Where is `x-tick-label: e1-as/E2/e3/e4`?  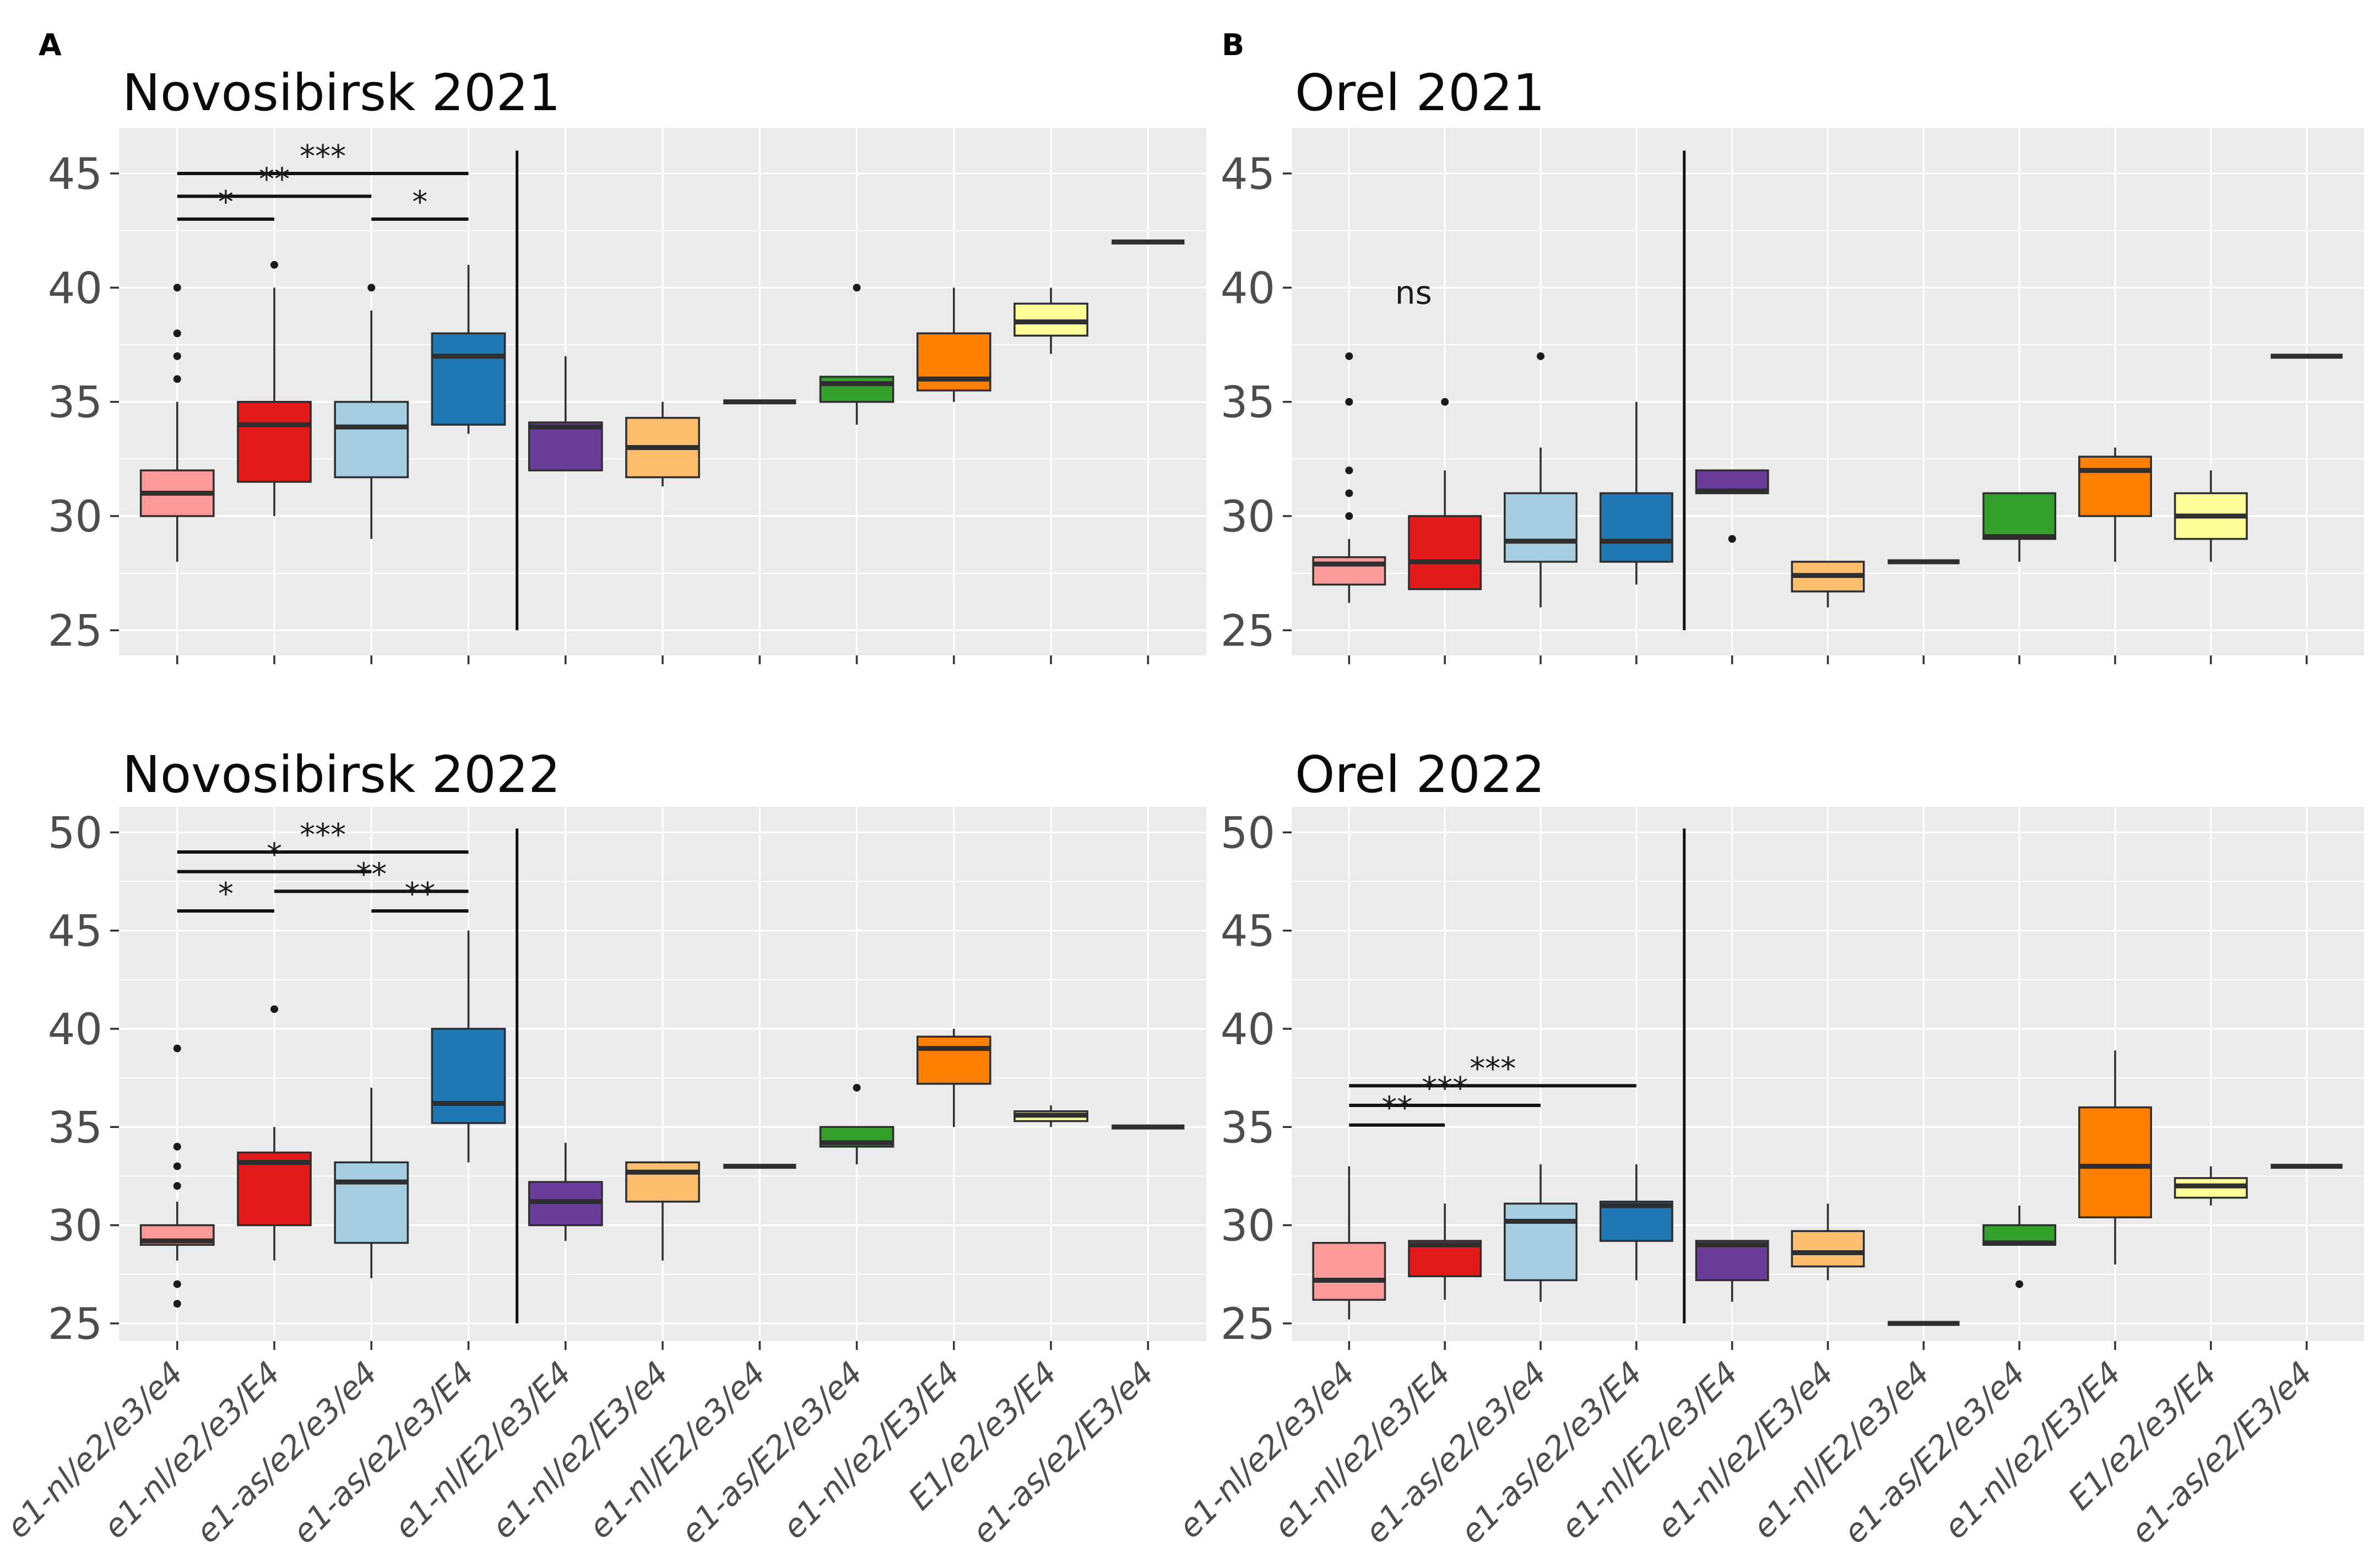
x-tick-label: e1-as/E2/e3/e4 is located at coordinates (772, 1453).